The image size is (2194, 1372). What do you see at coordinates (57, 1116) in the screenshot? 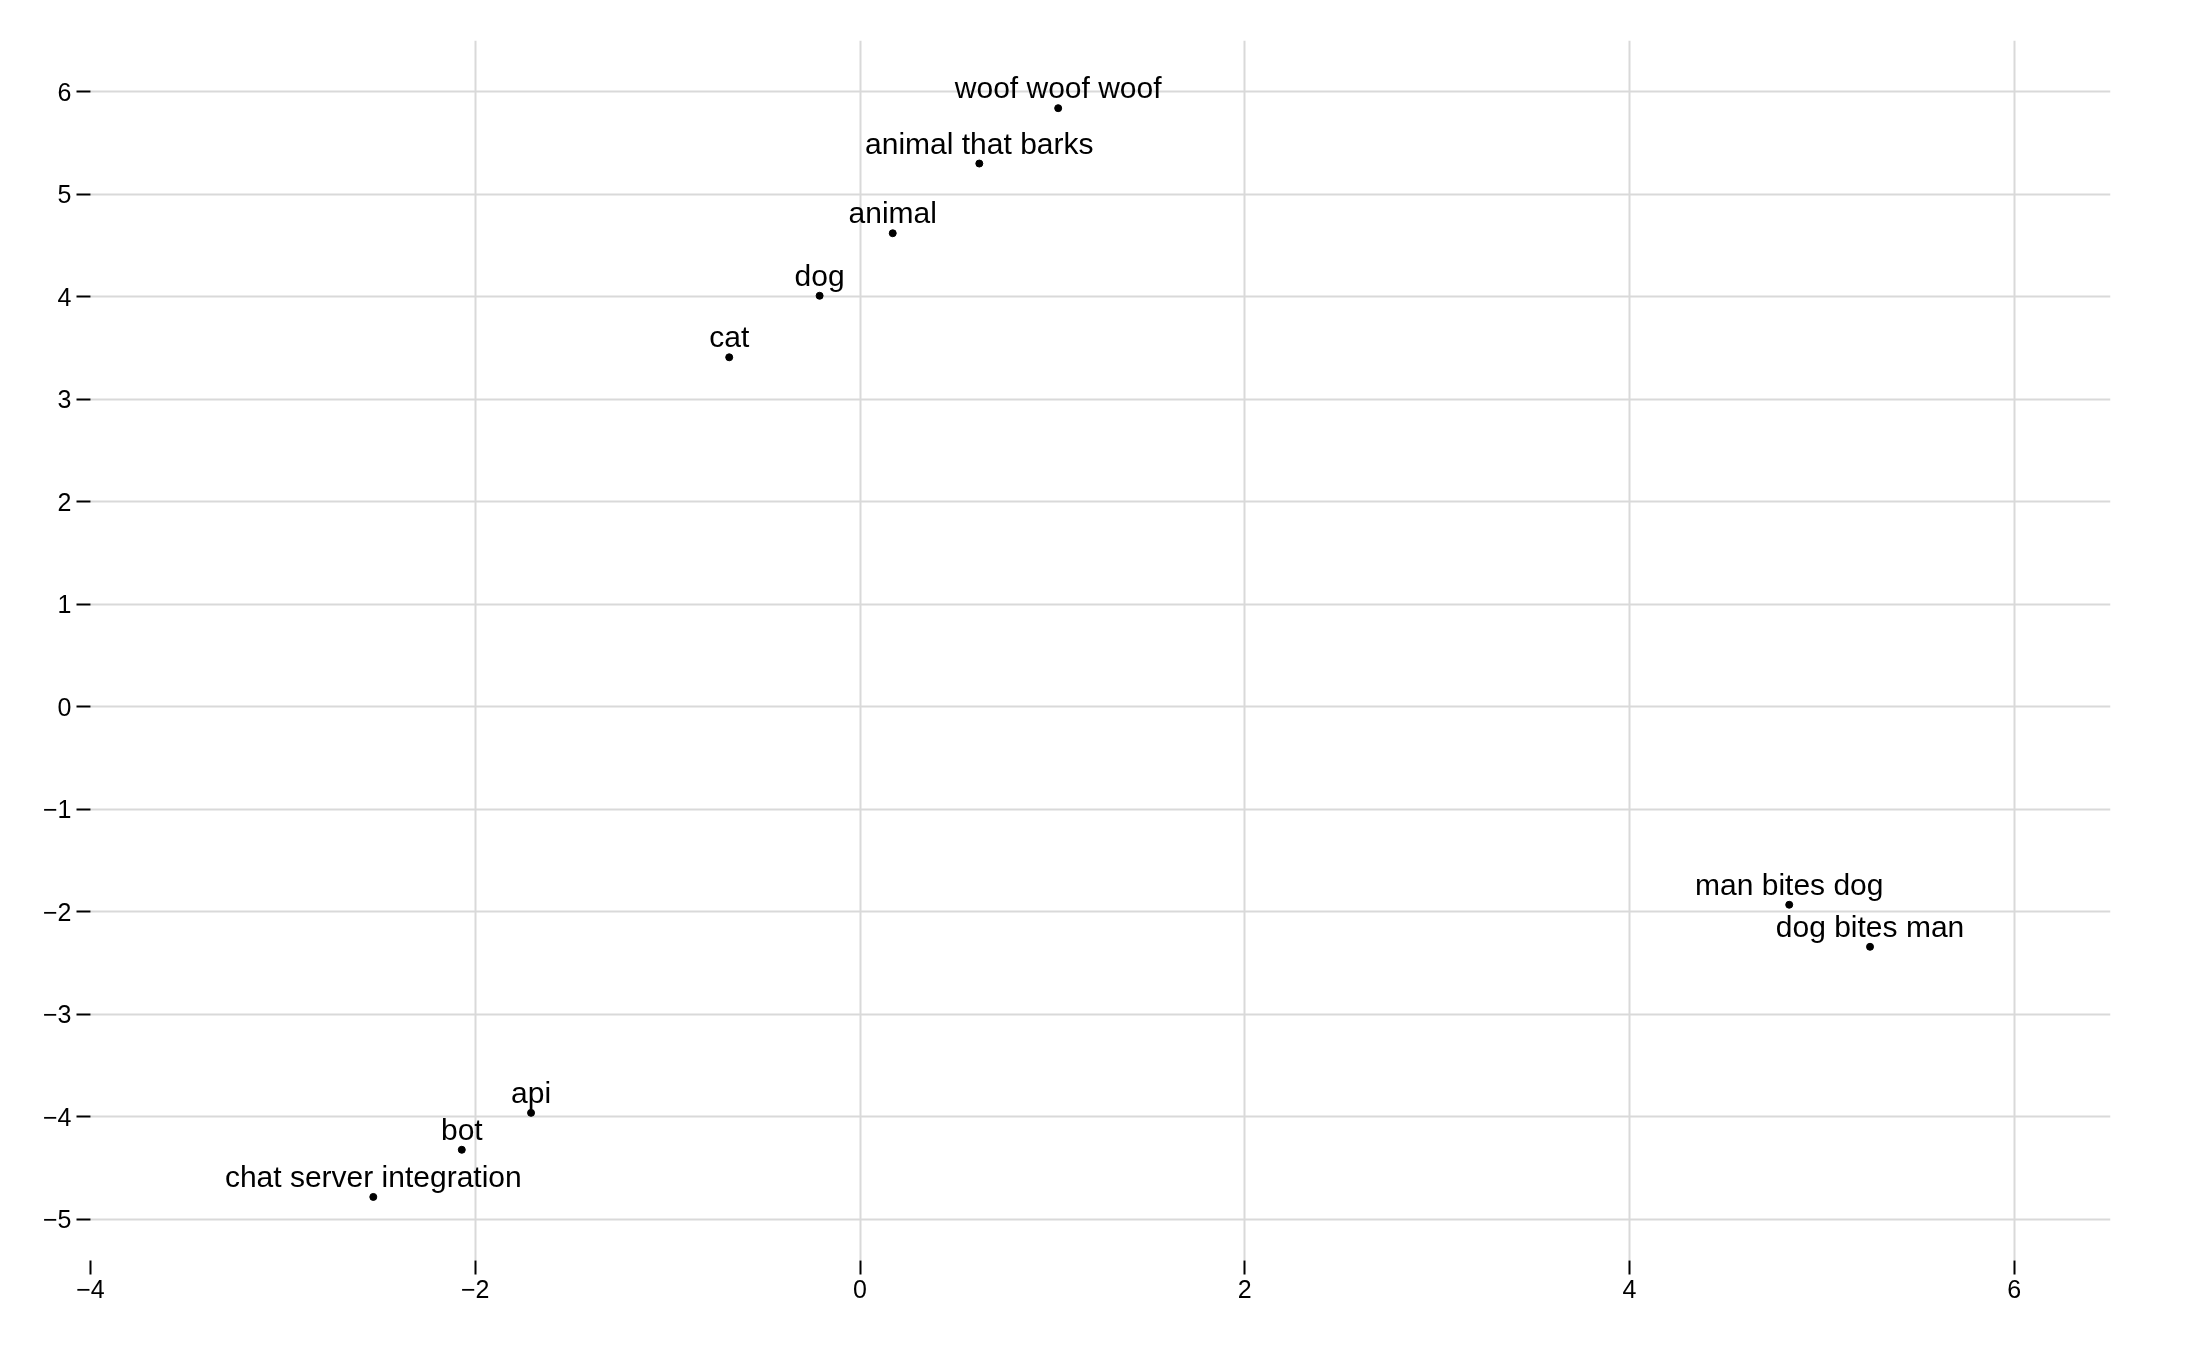
I see `y-tick-label: −4` at bounding box center [57, 1116].